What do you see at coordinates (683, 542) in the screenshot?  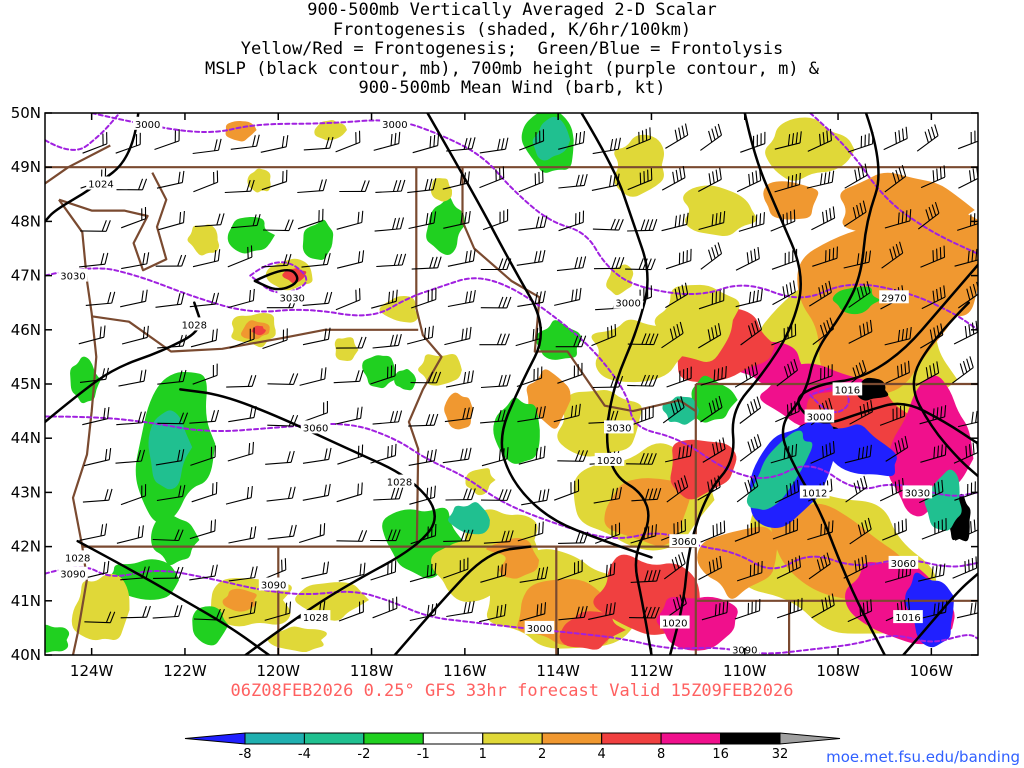 I see `height-label: 3060` at bounding box center [683, 542].